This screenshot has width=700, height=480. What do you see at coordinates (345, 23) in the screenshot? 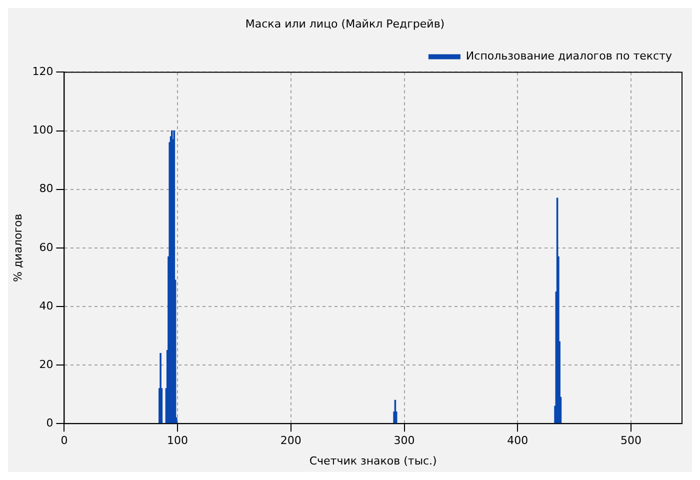
I see `chart-title: Маска или лицо (Майкл Редгрейв)` at bounding box center [345, 23].